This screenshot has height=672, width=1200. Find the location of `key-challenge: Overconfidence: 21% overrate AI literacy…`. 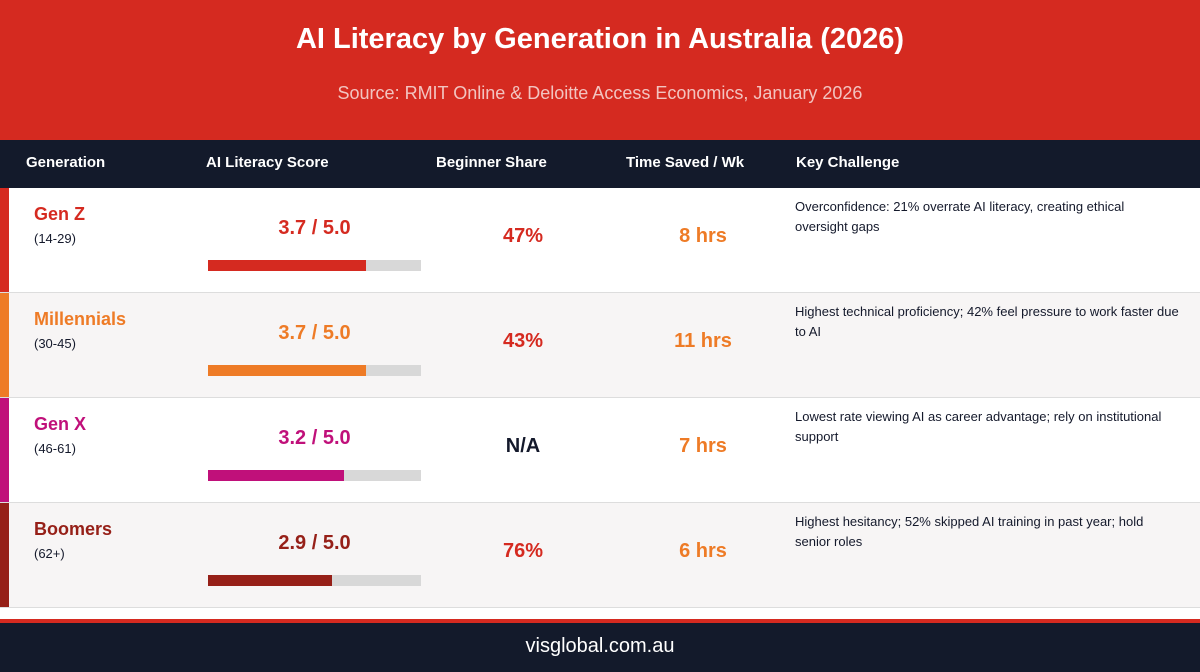

key-challenge: Overconfidence: 21% overrate AI literacy… is located at coordinates (960, 216).